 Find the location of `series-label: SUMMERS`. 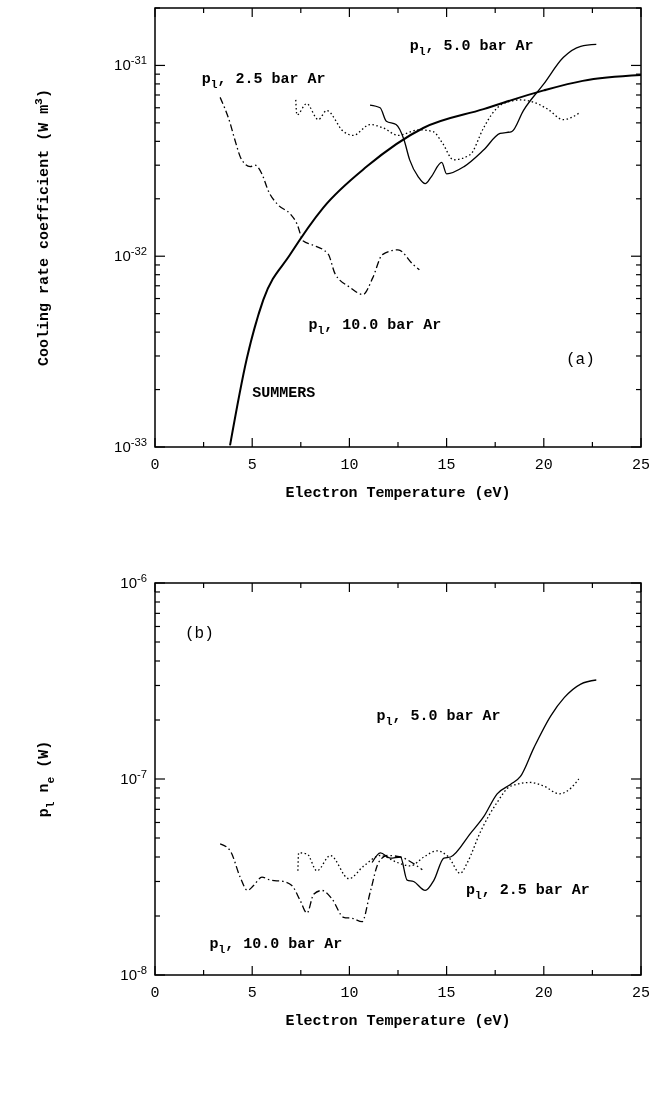

series-label: SUMMERS is located at coordinates (284, 394).